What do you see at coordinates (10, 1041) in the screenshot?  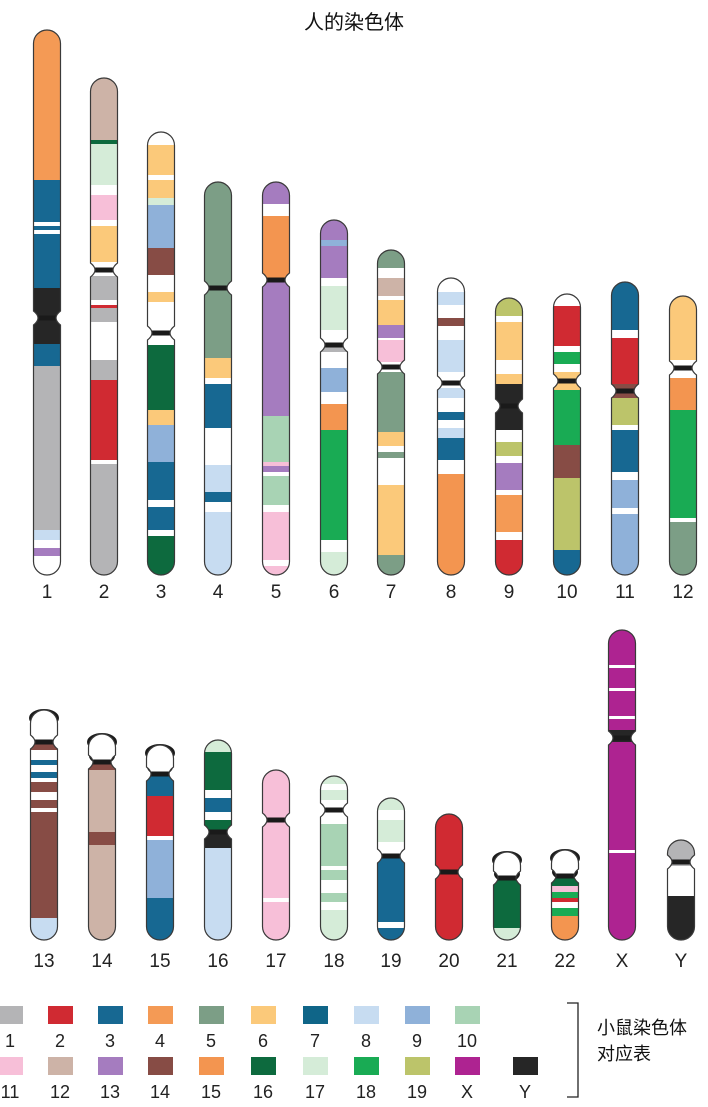 I see `legend-label: 1` at bounding box center [10, 1041].